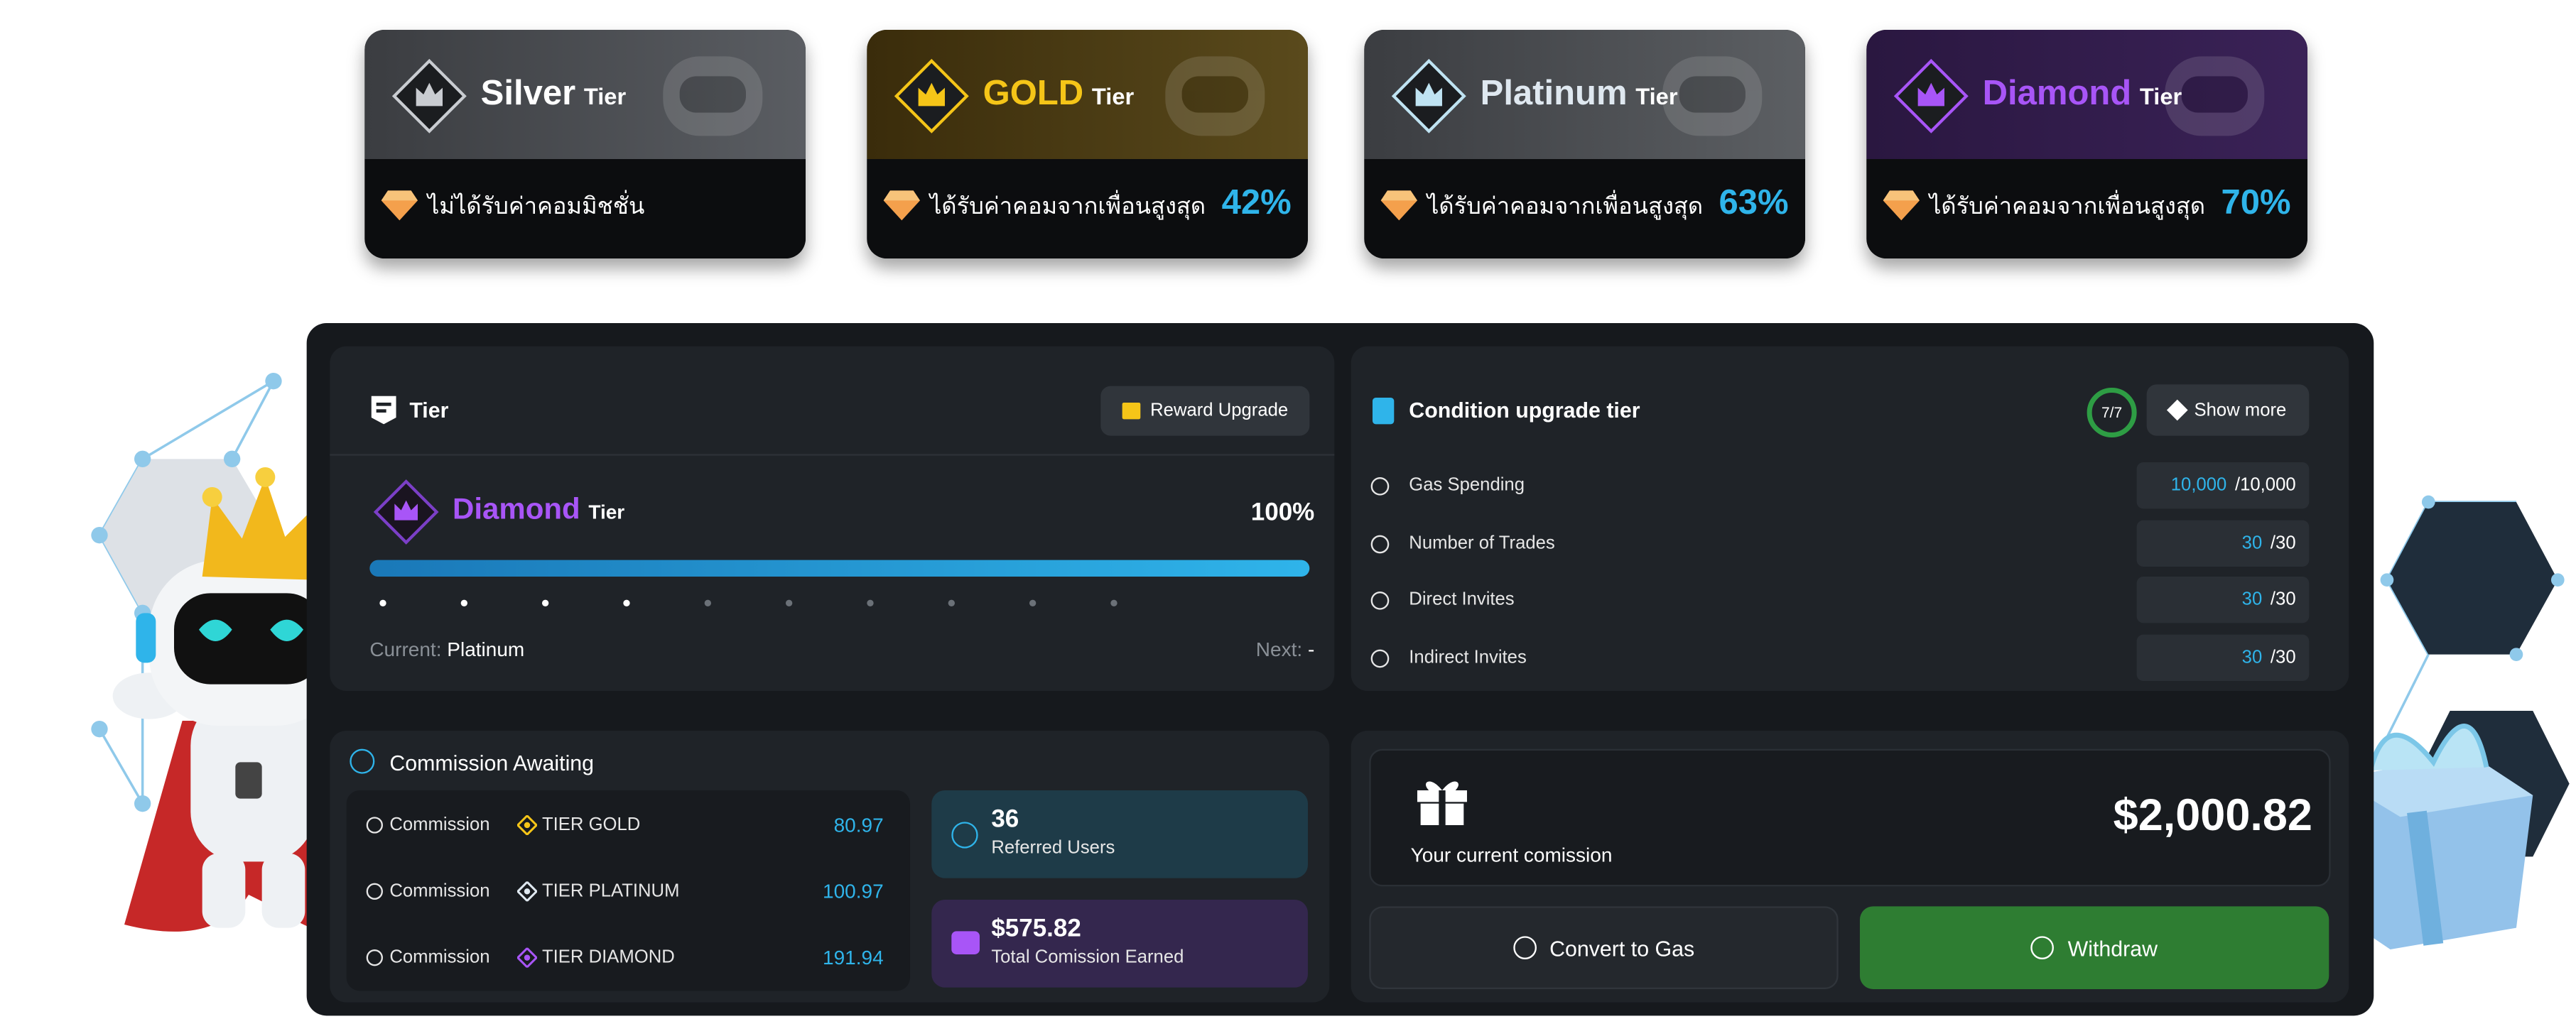 The width and height of the screenshot is (2576, 1019). What do you see at coordinates (1119, 834) in the screenshot?
I see `referred-users-card: 36 Referred Users` at bounding box center [1119, 834].